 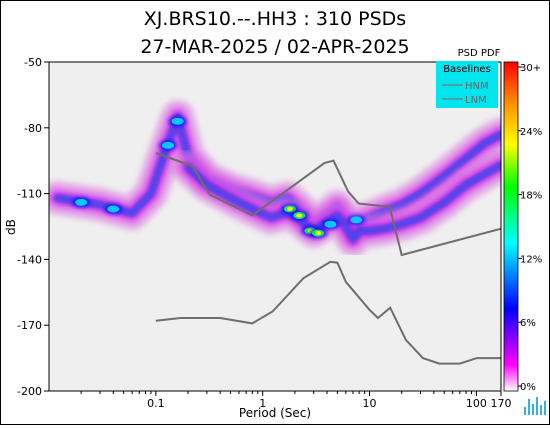 What do you see at coordinates (476, 403) in the screenshot?
I see `x-tick-label: 100` at bounding box center [476, 403].